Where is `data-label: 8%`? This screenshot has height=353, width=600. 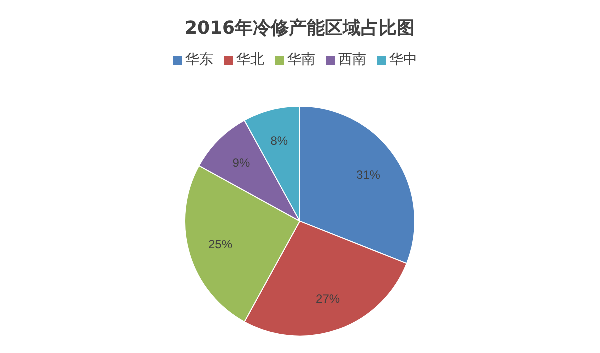
data-label: 8% is located at coordinates (279, 141).